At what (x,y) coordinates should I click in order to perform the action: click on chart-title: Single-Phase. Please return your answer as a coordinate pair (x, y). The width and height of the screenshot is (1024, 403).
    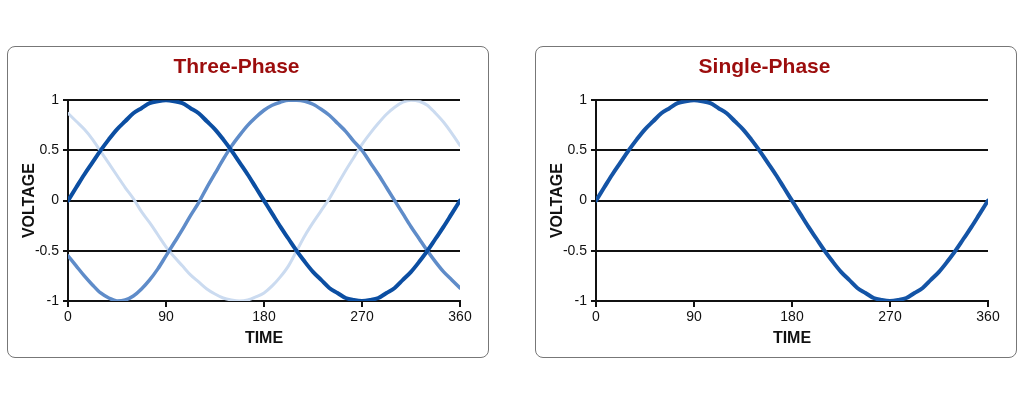
    Looking at the image, I should click on (764, 66).